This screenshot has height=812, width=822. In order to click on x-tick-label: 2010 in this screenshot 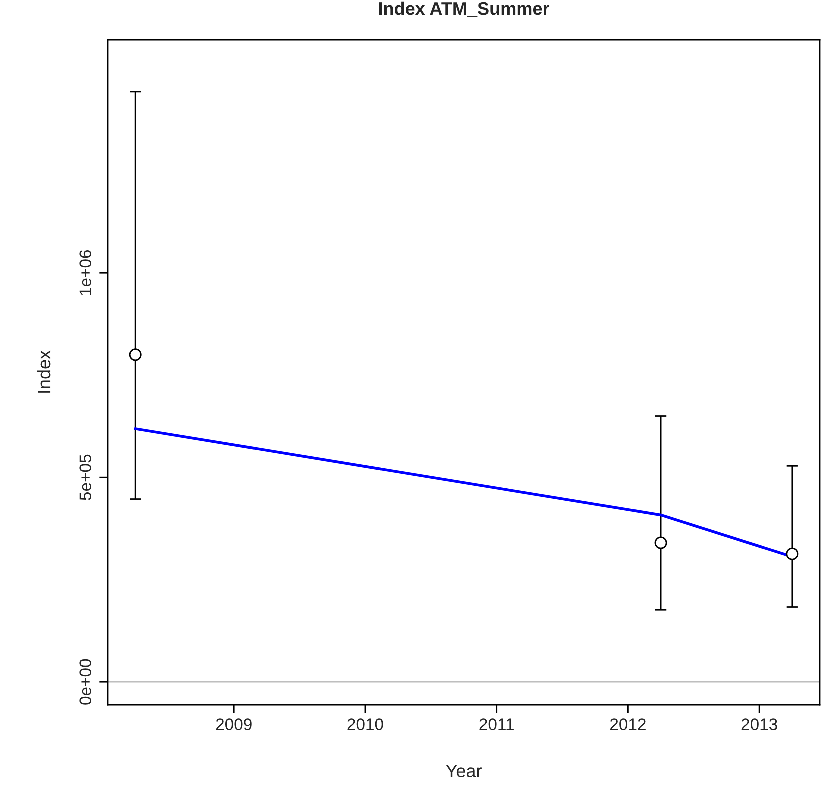, I will do `click(366, 724)`.